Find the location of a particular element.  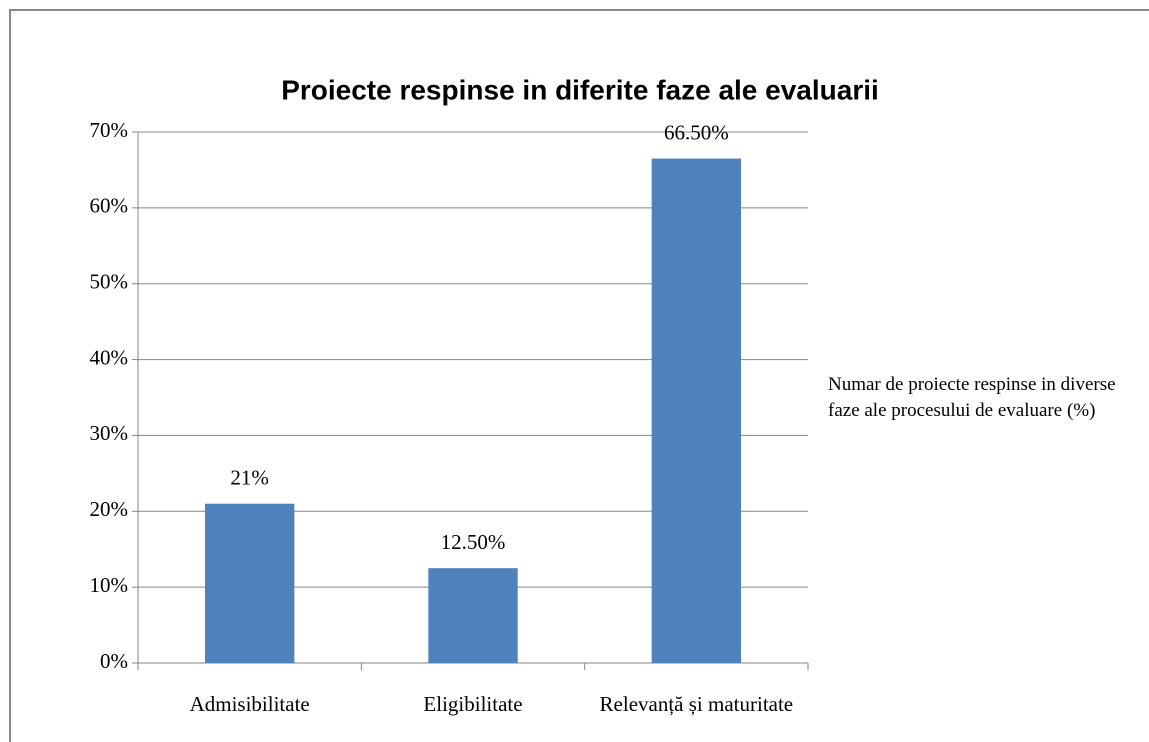

data-label: 66.50% is located at coordinates (696, 132).